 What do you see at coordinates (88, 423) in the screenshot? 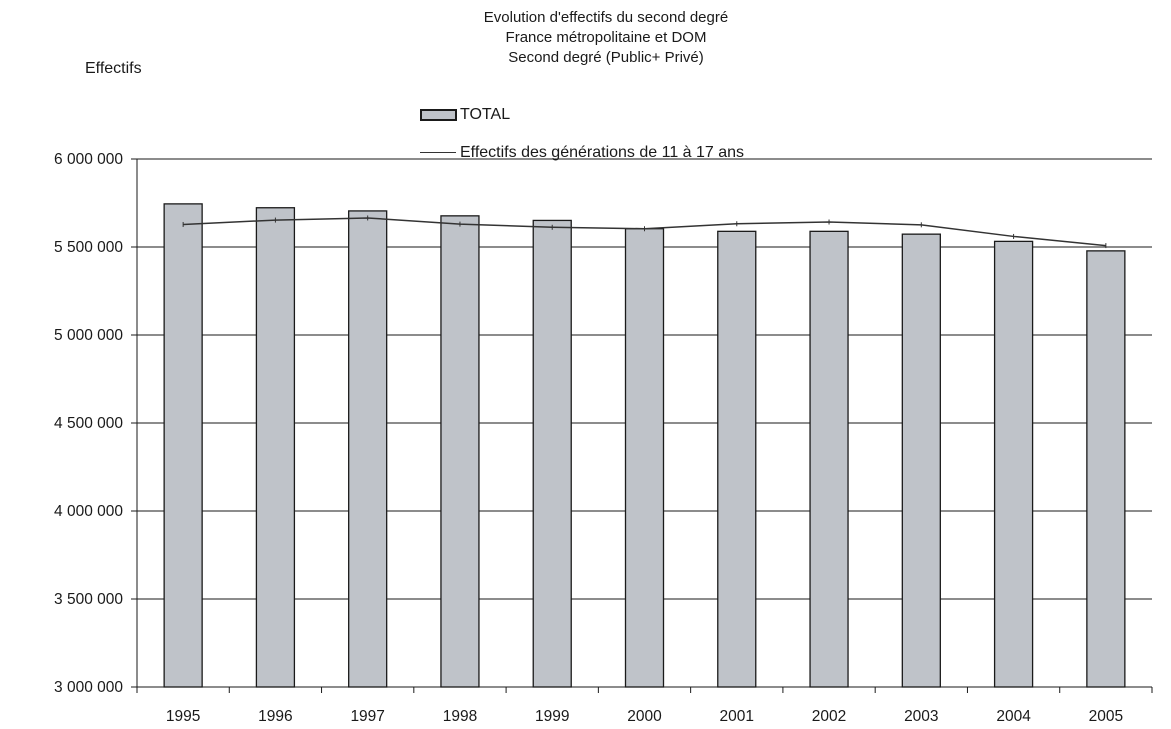
I see `y-tick-label-3: 4 500 000` at bounding box center [88, 423].